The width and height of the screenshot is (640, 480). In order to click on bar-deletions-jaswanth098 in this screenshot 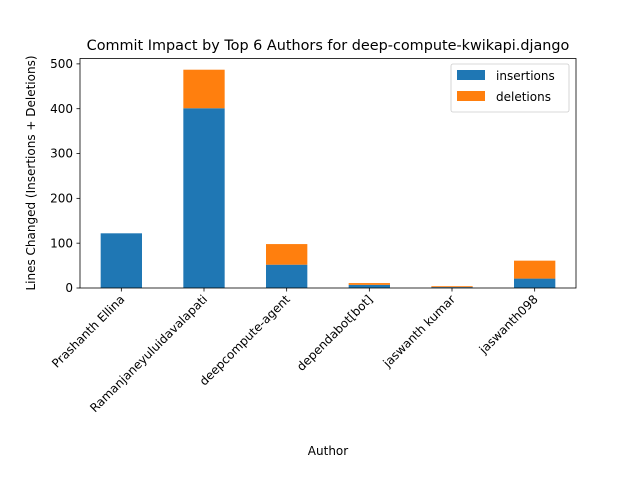, I will do `click(535, 269)`.